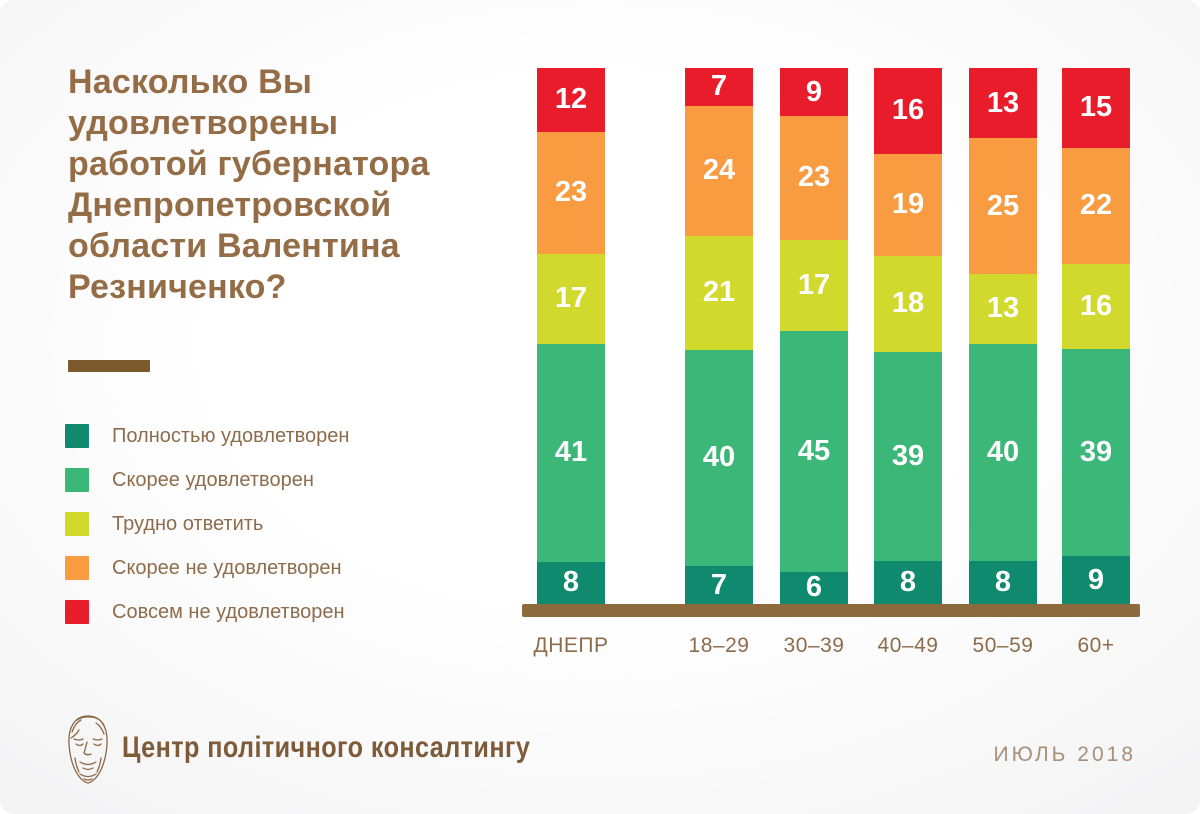 The width and height of the screenshot is (1200, 814). Describe the element at coordinates (831, 610) in the screenshot. I see `chart-baseline` at that location.